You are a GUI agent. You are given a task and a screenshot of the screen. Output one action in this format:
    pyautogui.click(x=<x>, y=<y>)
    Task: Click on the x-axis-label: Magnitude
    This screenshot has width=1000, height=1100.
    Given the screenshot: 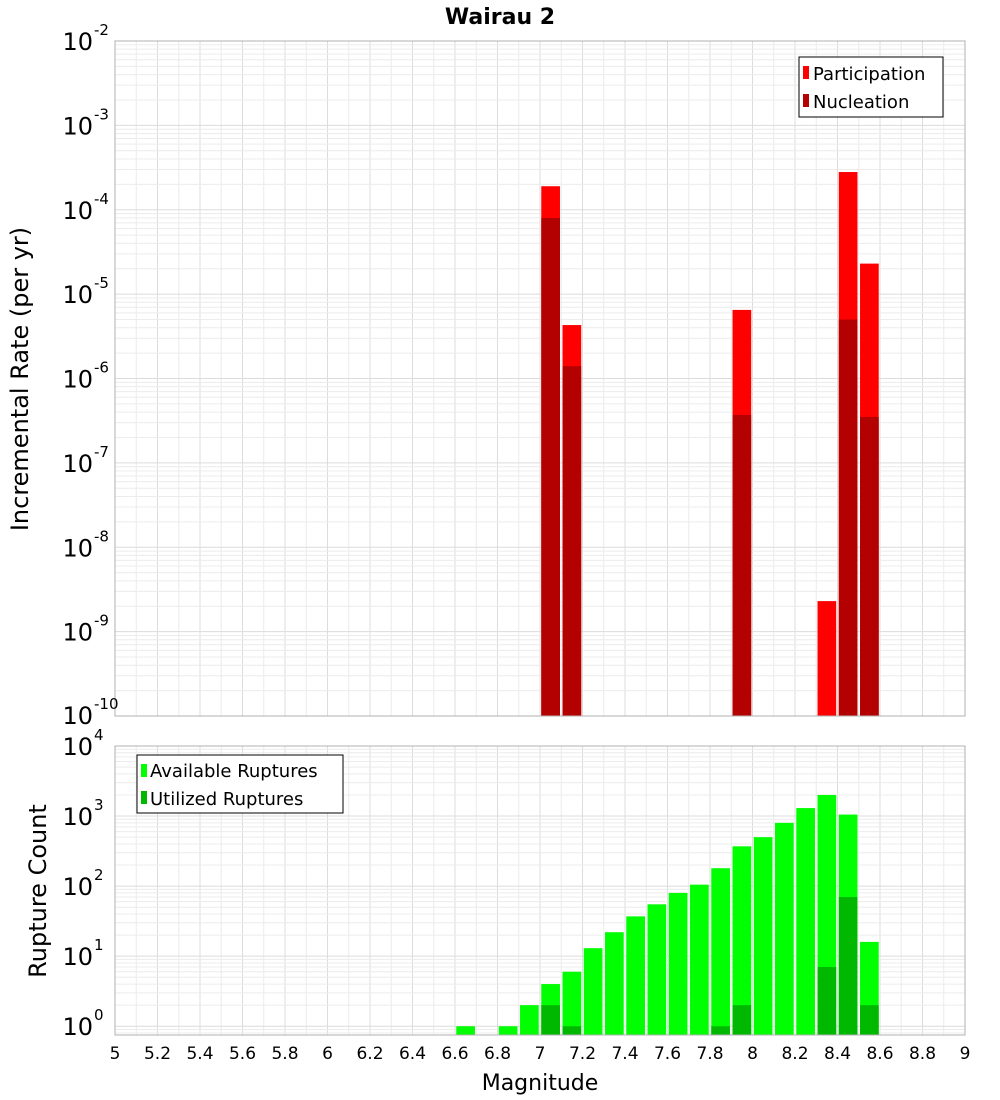 What is the action you would take?
    pyautogui.click(x=540, y=1083)
    